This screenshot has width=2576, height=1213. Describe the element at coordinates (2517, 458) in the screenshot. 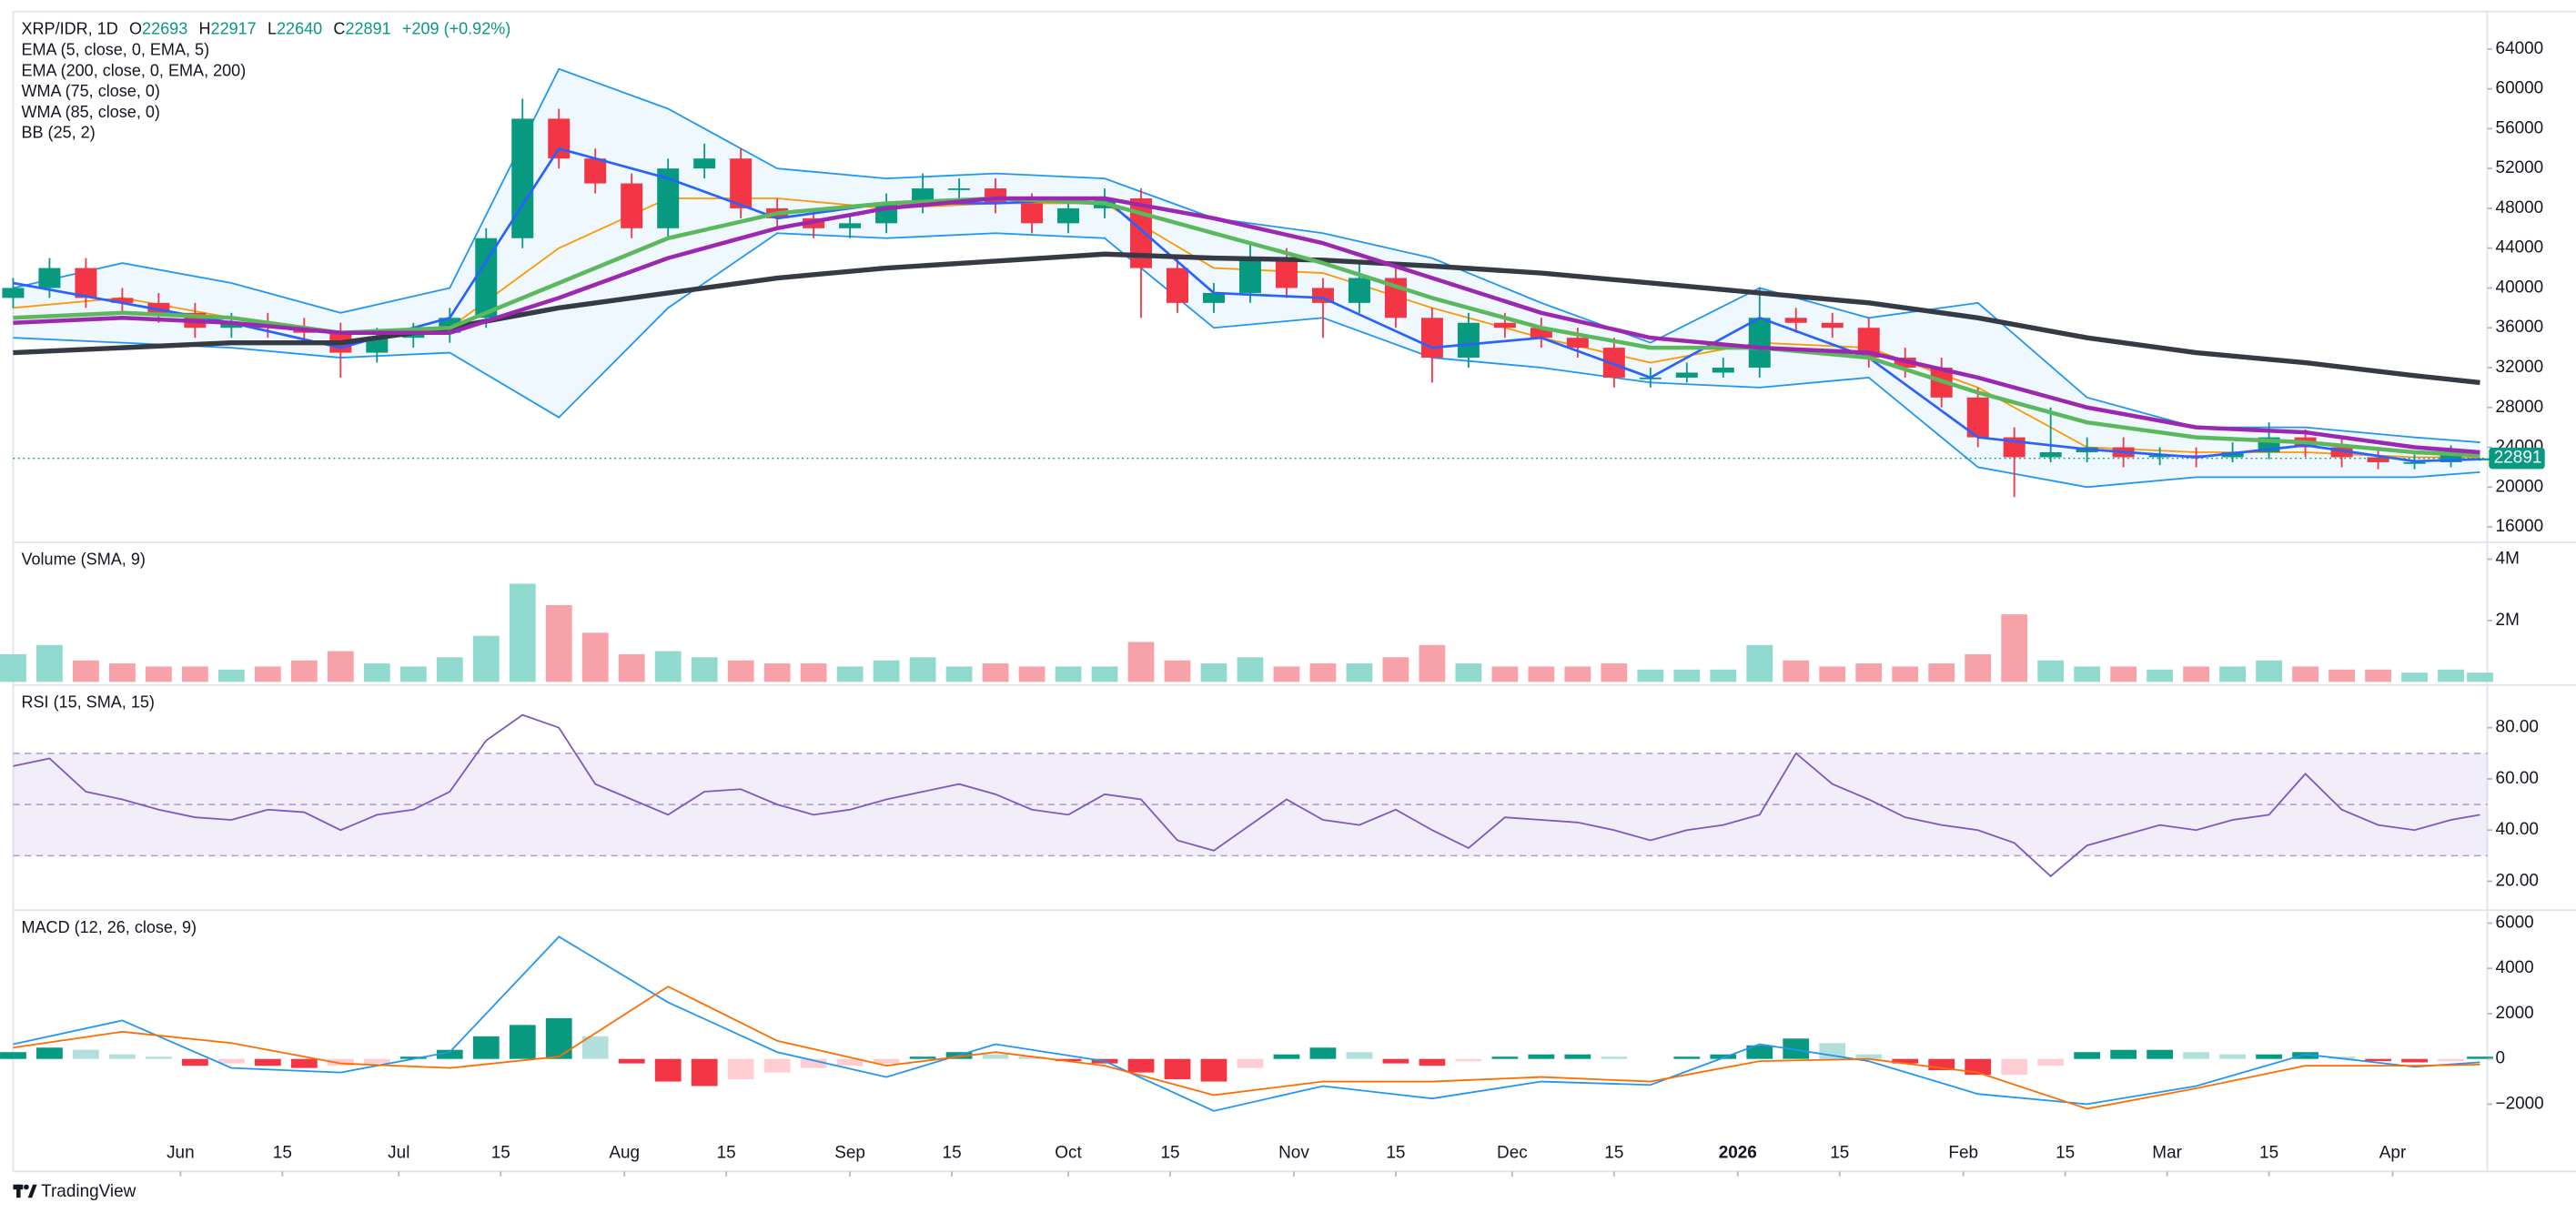

I see `price-tag` at that location.